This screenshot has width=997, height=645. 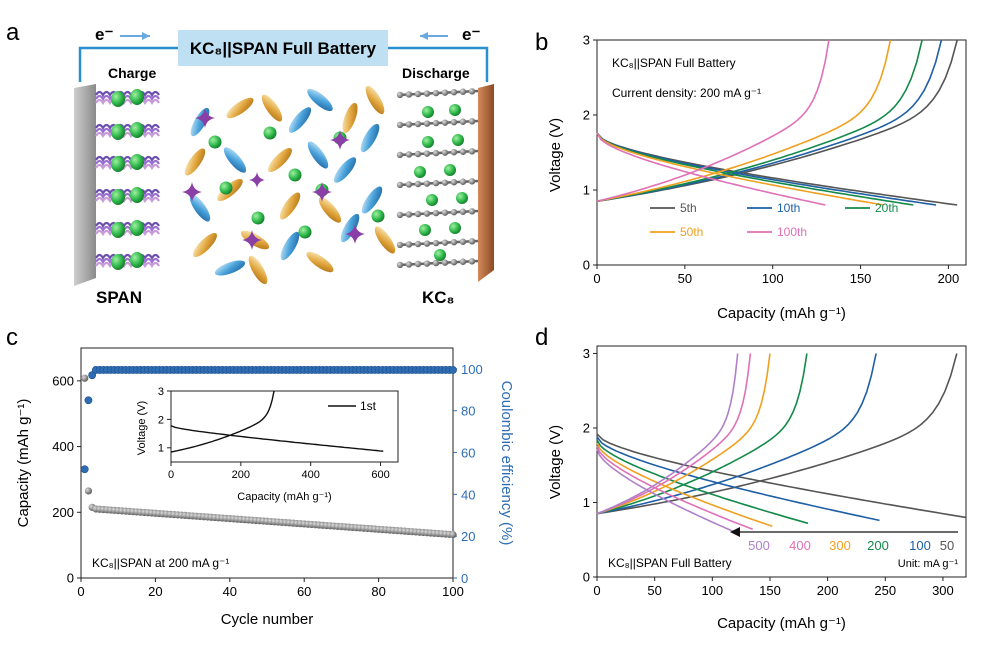 I want to click on unit-label: Unit: mA g⁻¹, so click(x=928, y=564).